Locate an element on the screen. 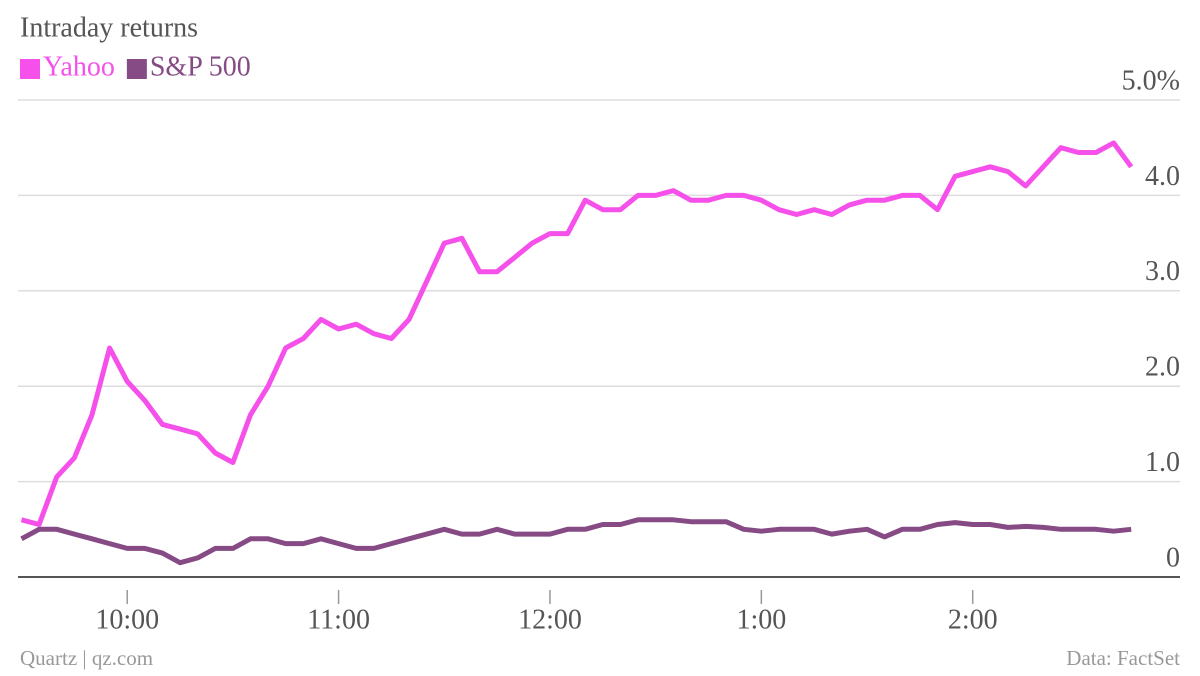 The width and height of the screenshot is (1200, 676). x-tick-label: 12:00 is located at coordinates (550, 619).